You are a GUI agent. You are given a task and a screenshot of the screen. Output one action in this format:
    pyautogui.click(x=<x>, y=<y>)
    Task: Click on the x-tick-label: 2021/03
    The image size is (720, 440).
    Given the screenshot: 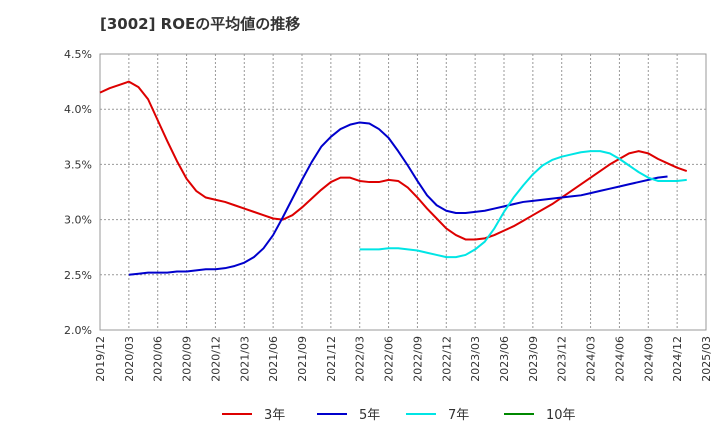 What is the action you would take?
    pyautogui.click(x=244, y=359)
    